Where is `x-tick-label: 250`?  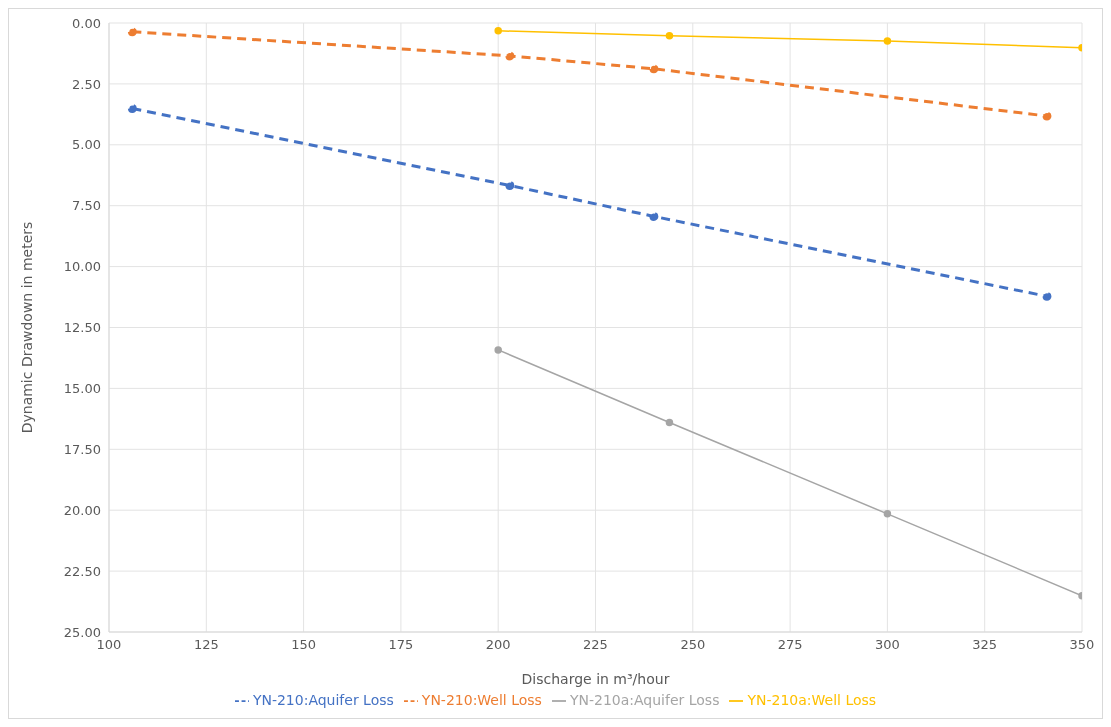
x-tick-label: 250 is located at coordinates (693, 645).